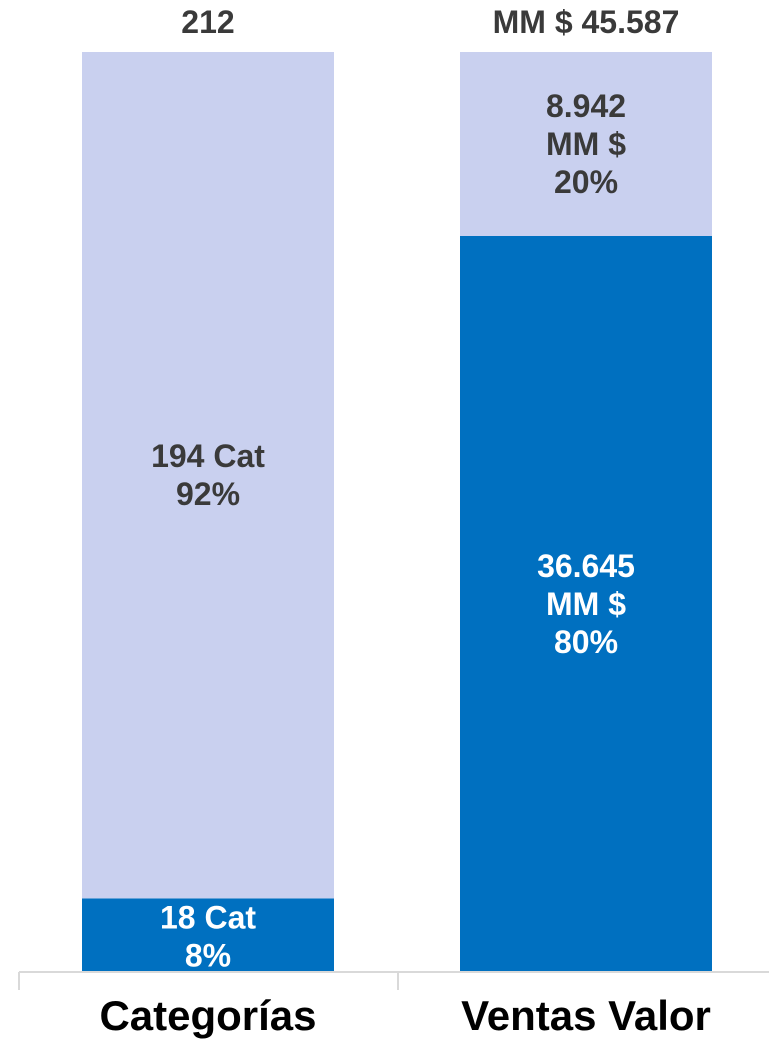  I want to click on segment-label-1-0-1: MM $, so click(586, 604).